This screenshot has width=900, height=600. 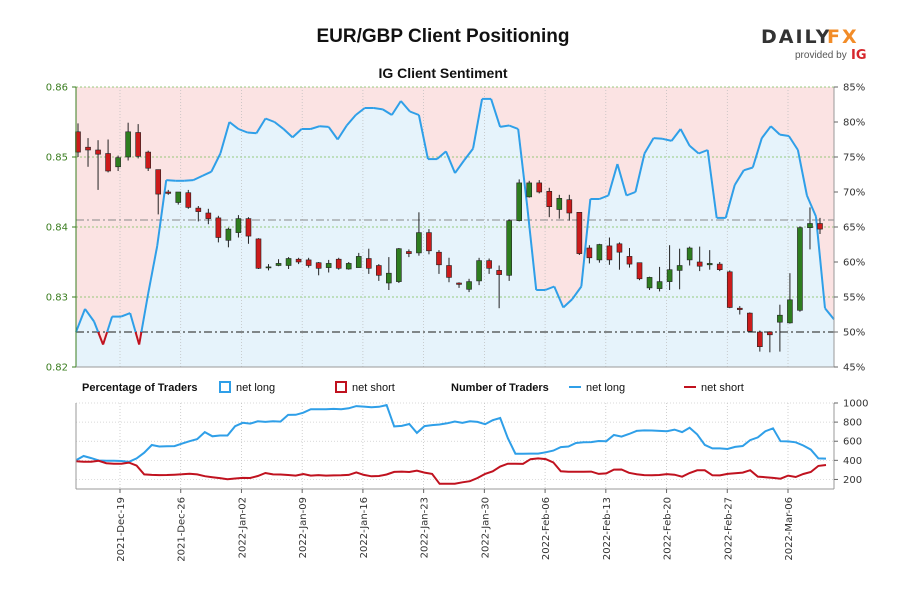 I want to click on count-axis: 1000 800 600 400 200, so click(x=851, y=442).